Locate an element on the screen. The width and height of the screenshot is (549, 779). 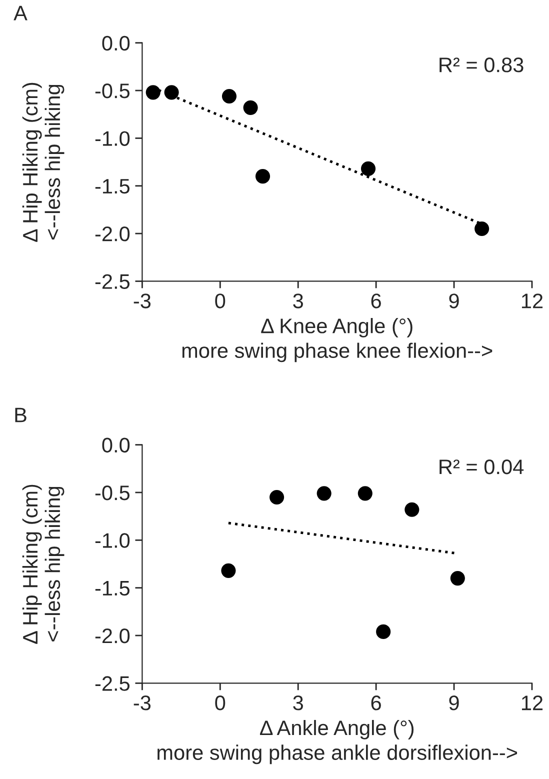
annotation: R² = 0.04 is located at coordinates (482, 466).